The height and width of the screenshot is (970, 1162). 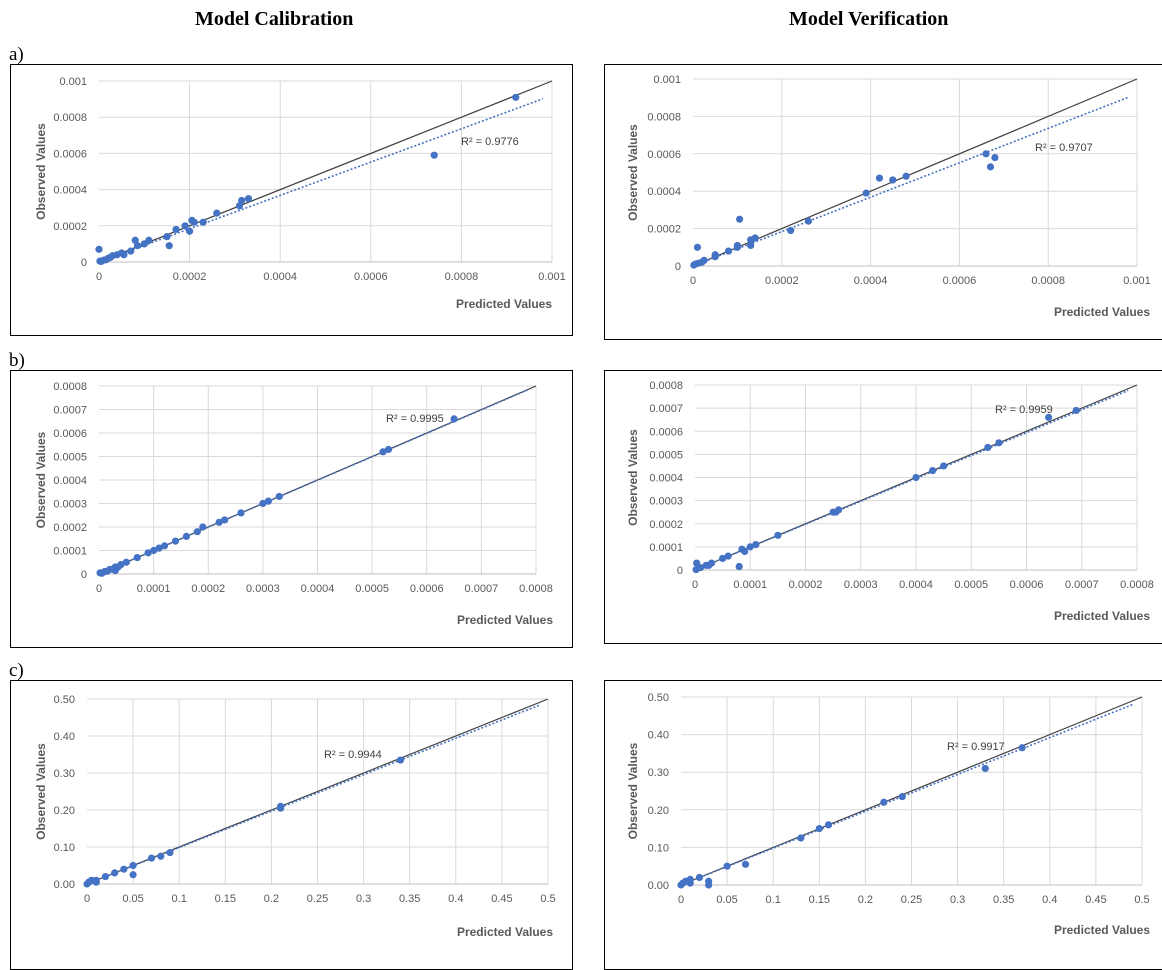 I want to click on identity-line, so click(x=317, y=791).